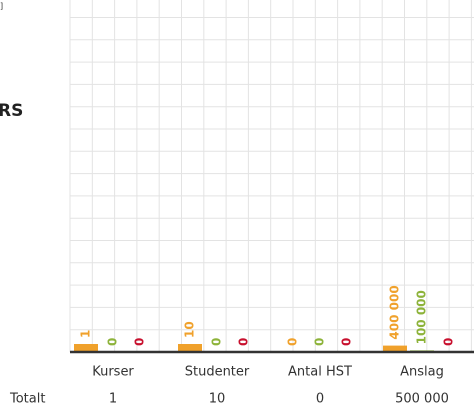 Image resolution: width=474 pixels, height=409 pixels. What do you see at coordinates (113, 399) in the screenshot?
I see `total-label: 1` at bounding box center [113, 399].